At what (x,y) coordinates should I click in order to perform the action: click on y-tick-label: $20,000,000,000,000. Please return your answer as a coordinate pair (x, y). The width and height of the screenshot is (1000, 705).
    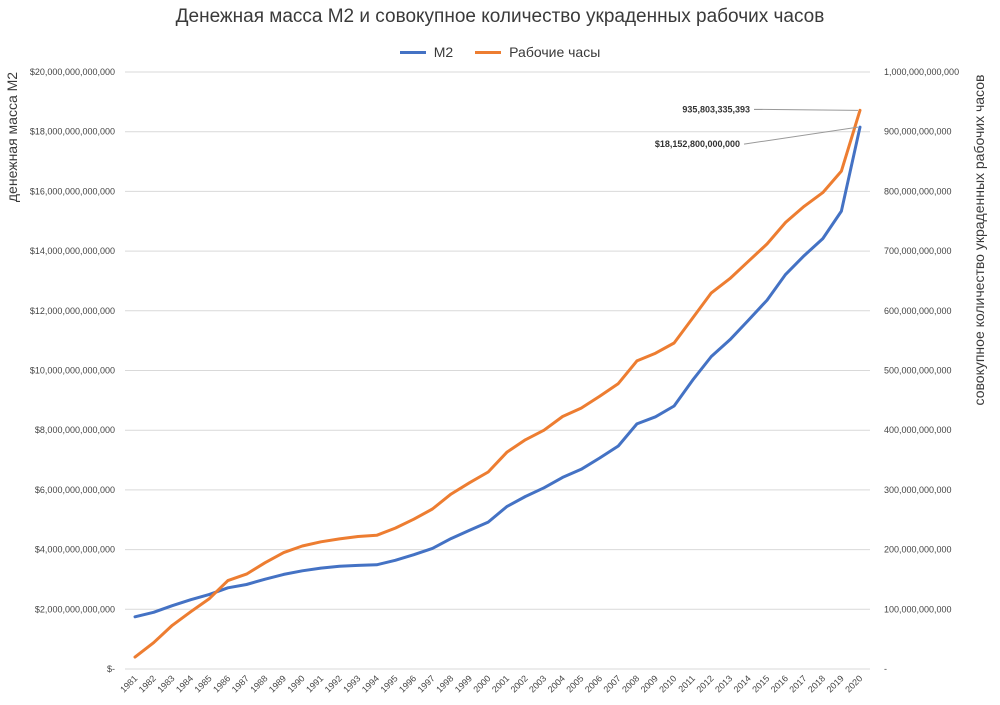
    Looking at the image, I should click on (72, 72).